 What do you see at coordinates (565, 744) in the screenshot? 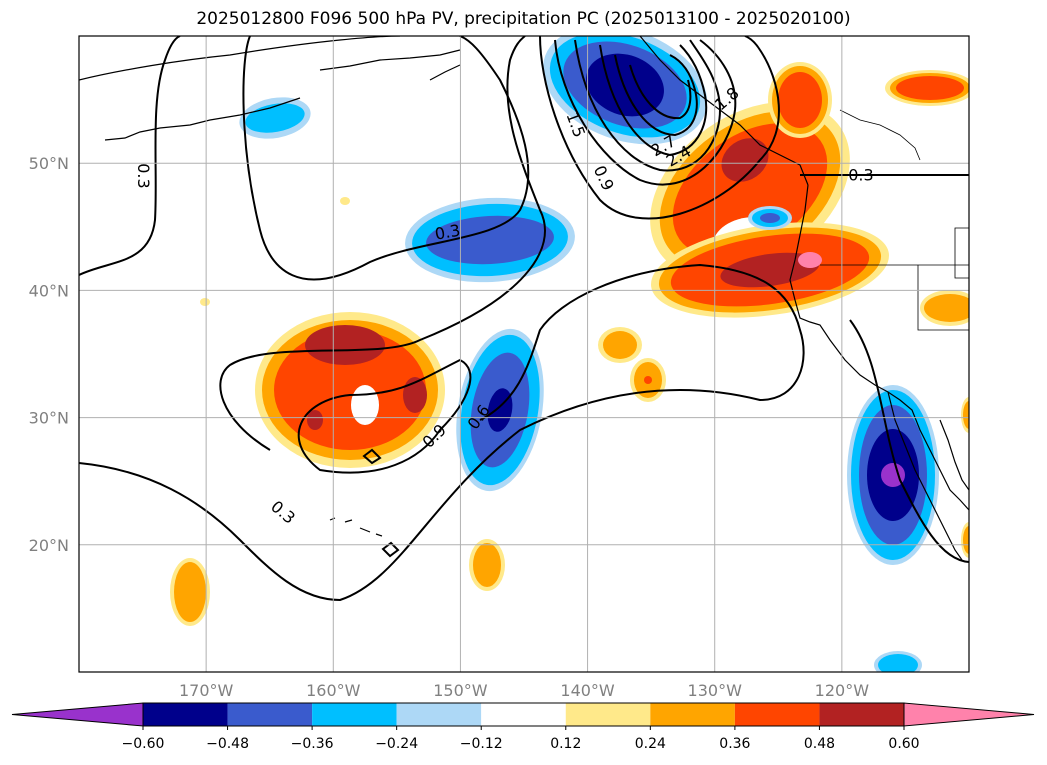
I see `colorbar-level-label: 0.12` at bounding box center [565, 744].